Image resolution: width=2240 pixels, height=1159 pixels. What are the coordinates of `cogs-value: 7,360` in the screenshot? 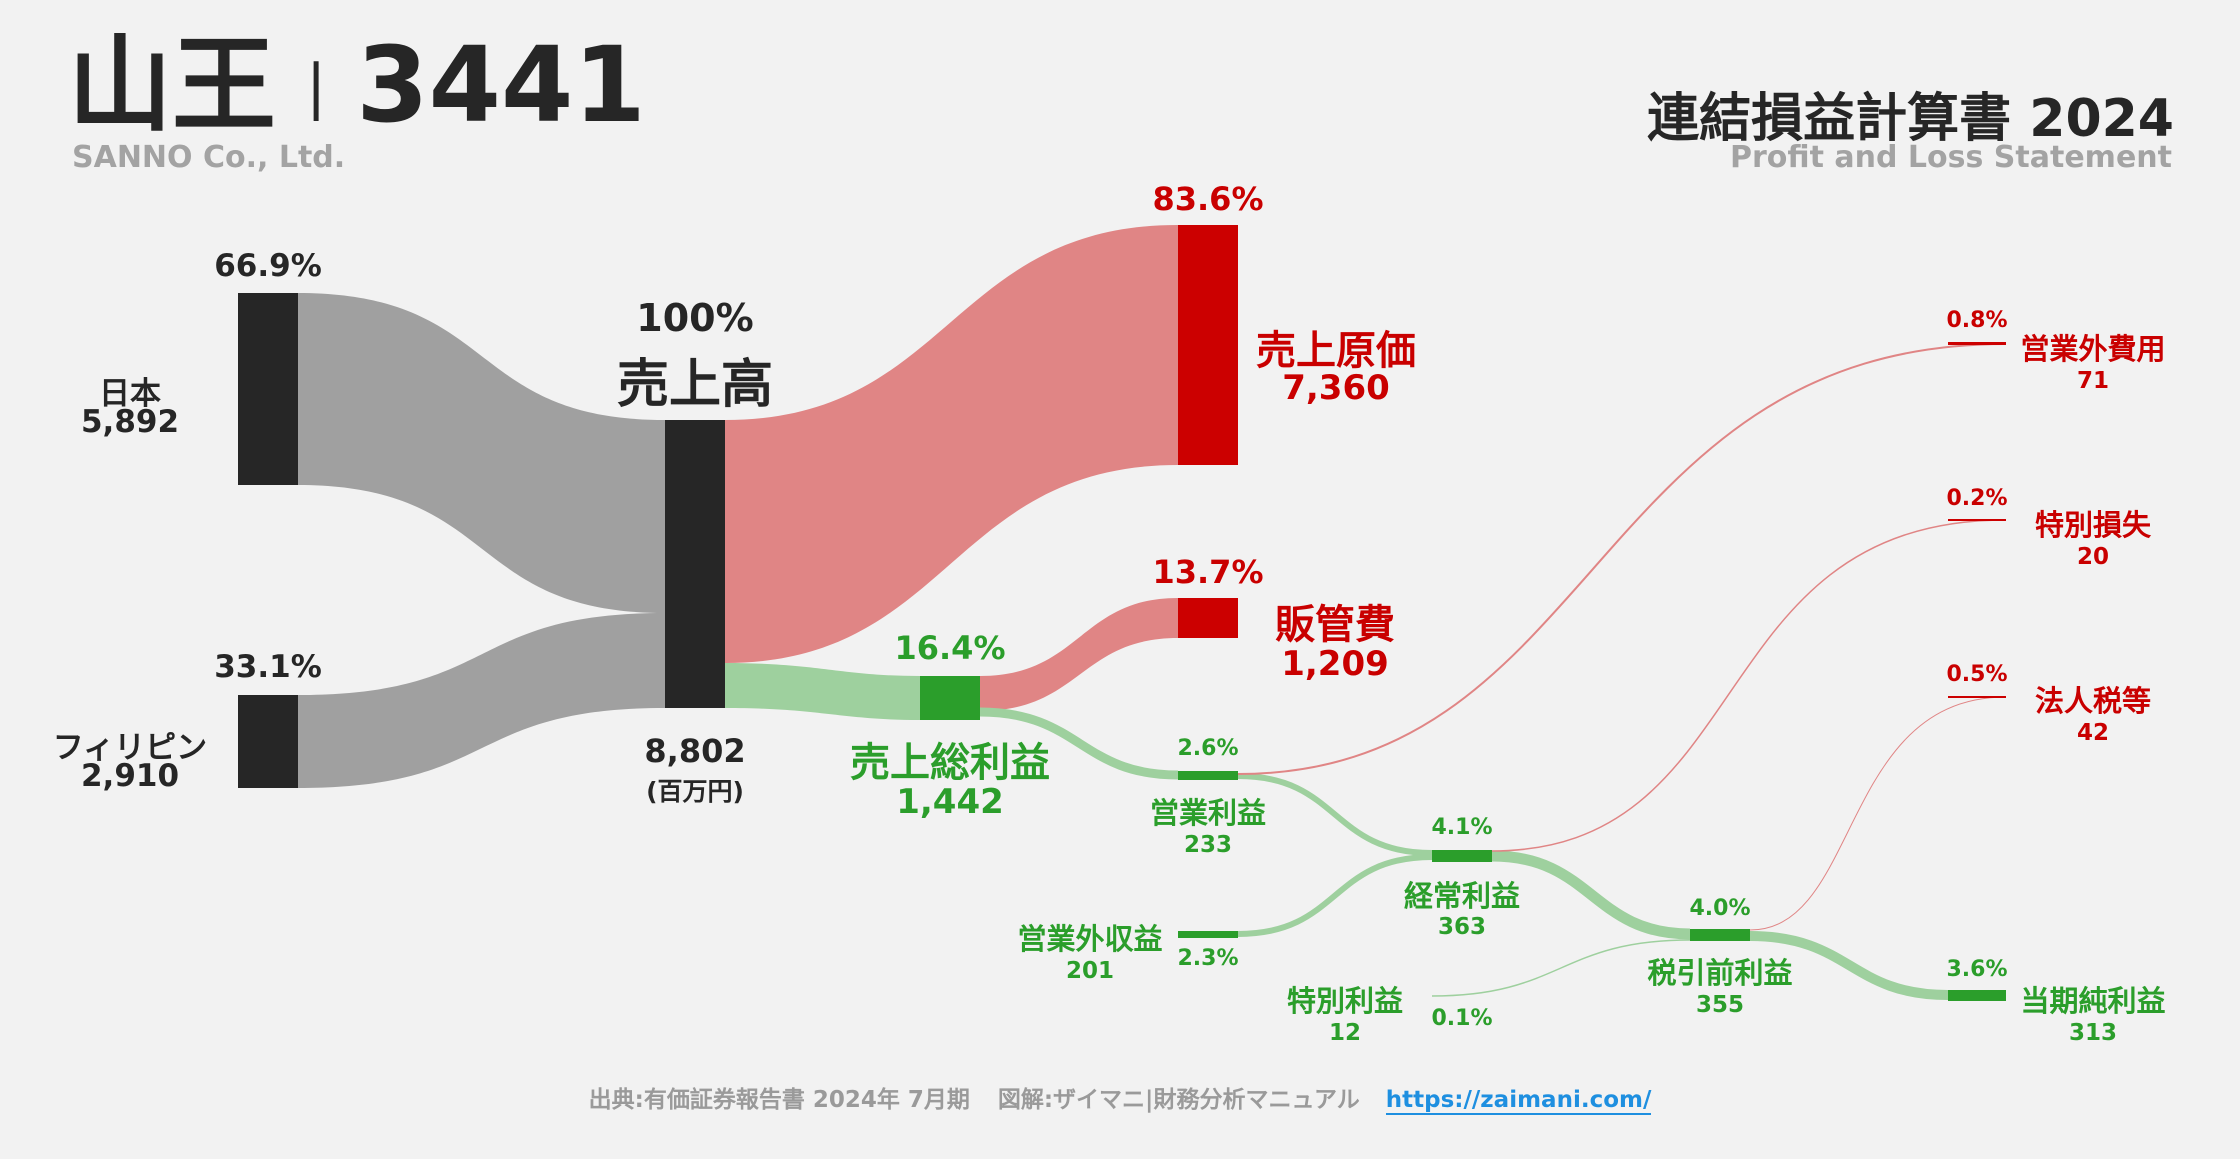 It's located at (1336, 388).